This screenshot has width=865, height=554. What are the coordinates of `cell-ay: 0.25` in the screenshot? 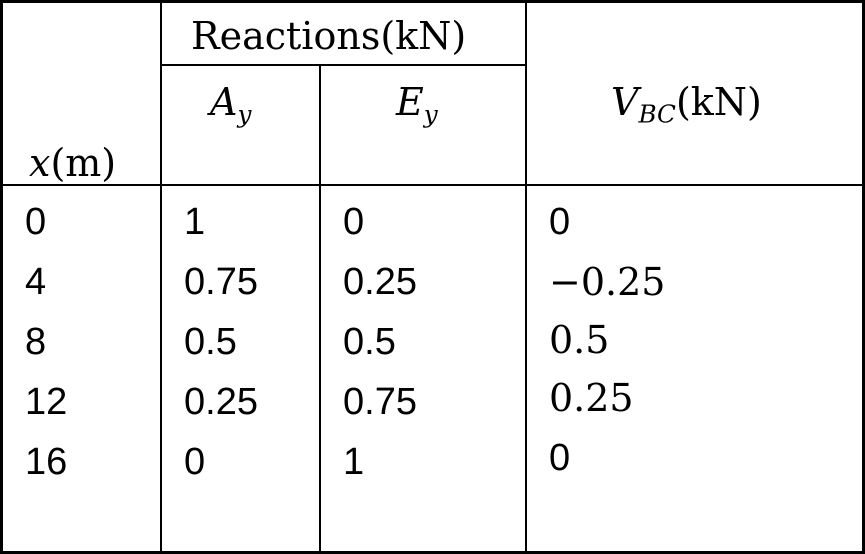 It's located at (221, 402).